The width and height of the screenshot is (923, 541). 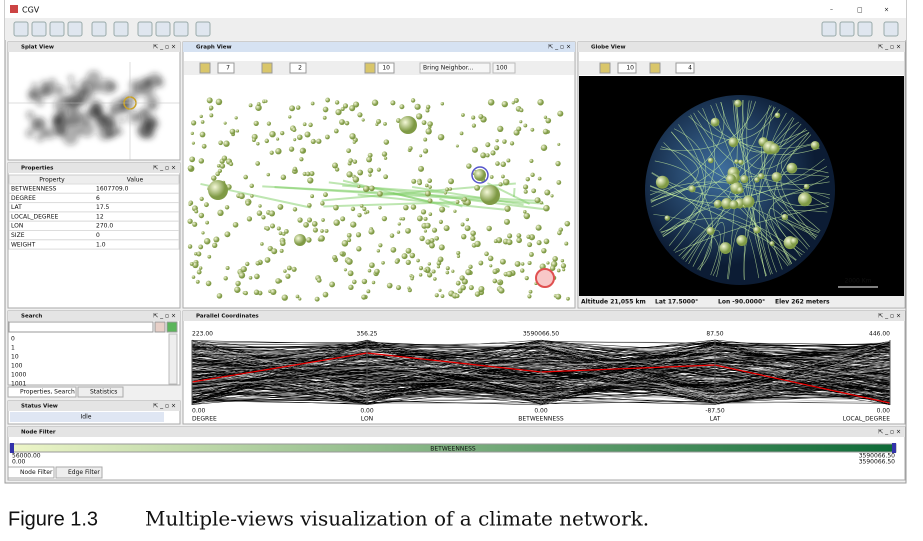 I want to click on window-control: ×, so click(x=886, y=10).